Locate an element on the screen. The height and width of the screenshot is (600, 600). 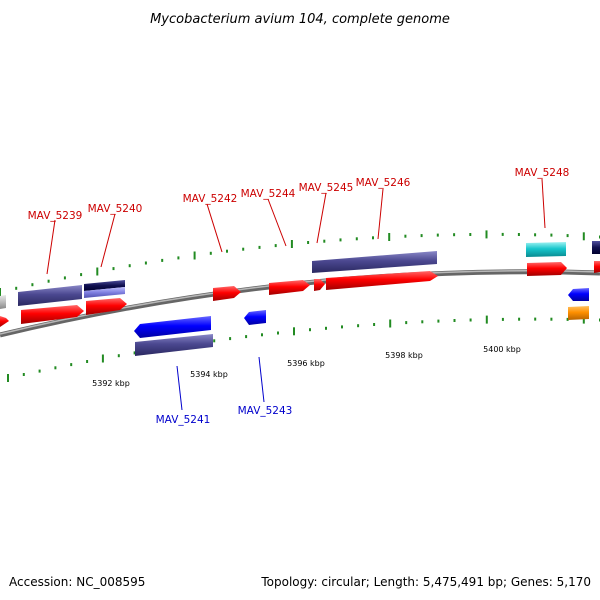
tick-label: 5398 kbp is located at coordinates (404, 355).